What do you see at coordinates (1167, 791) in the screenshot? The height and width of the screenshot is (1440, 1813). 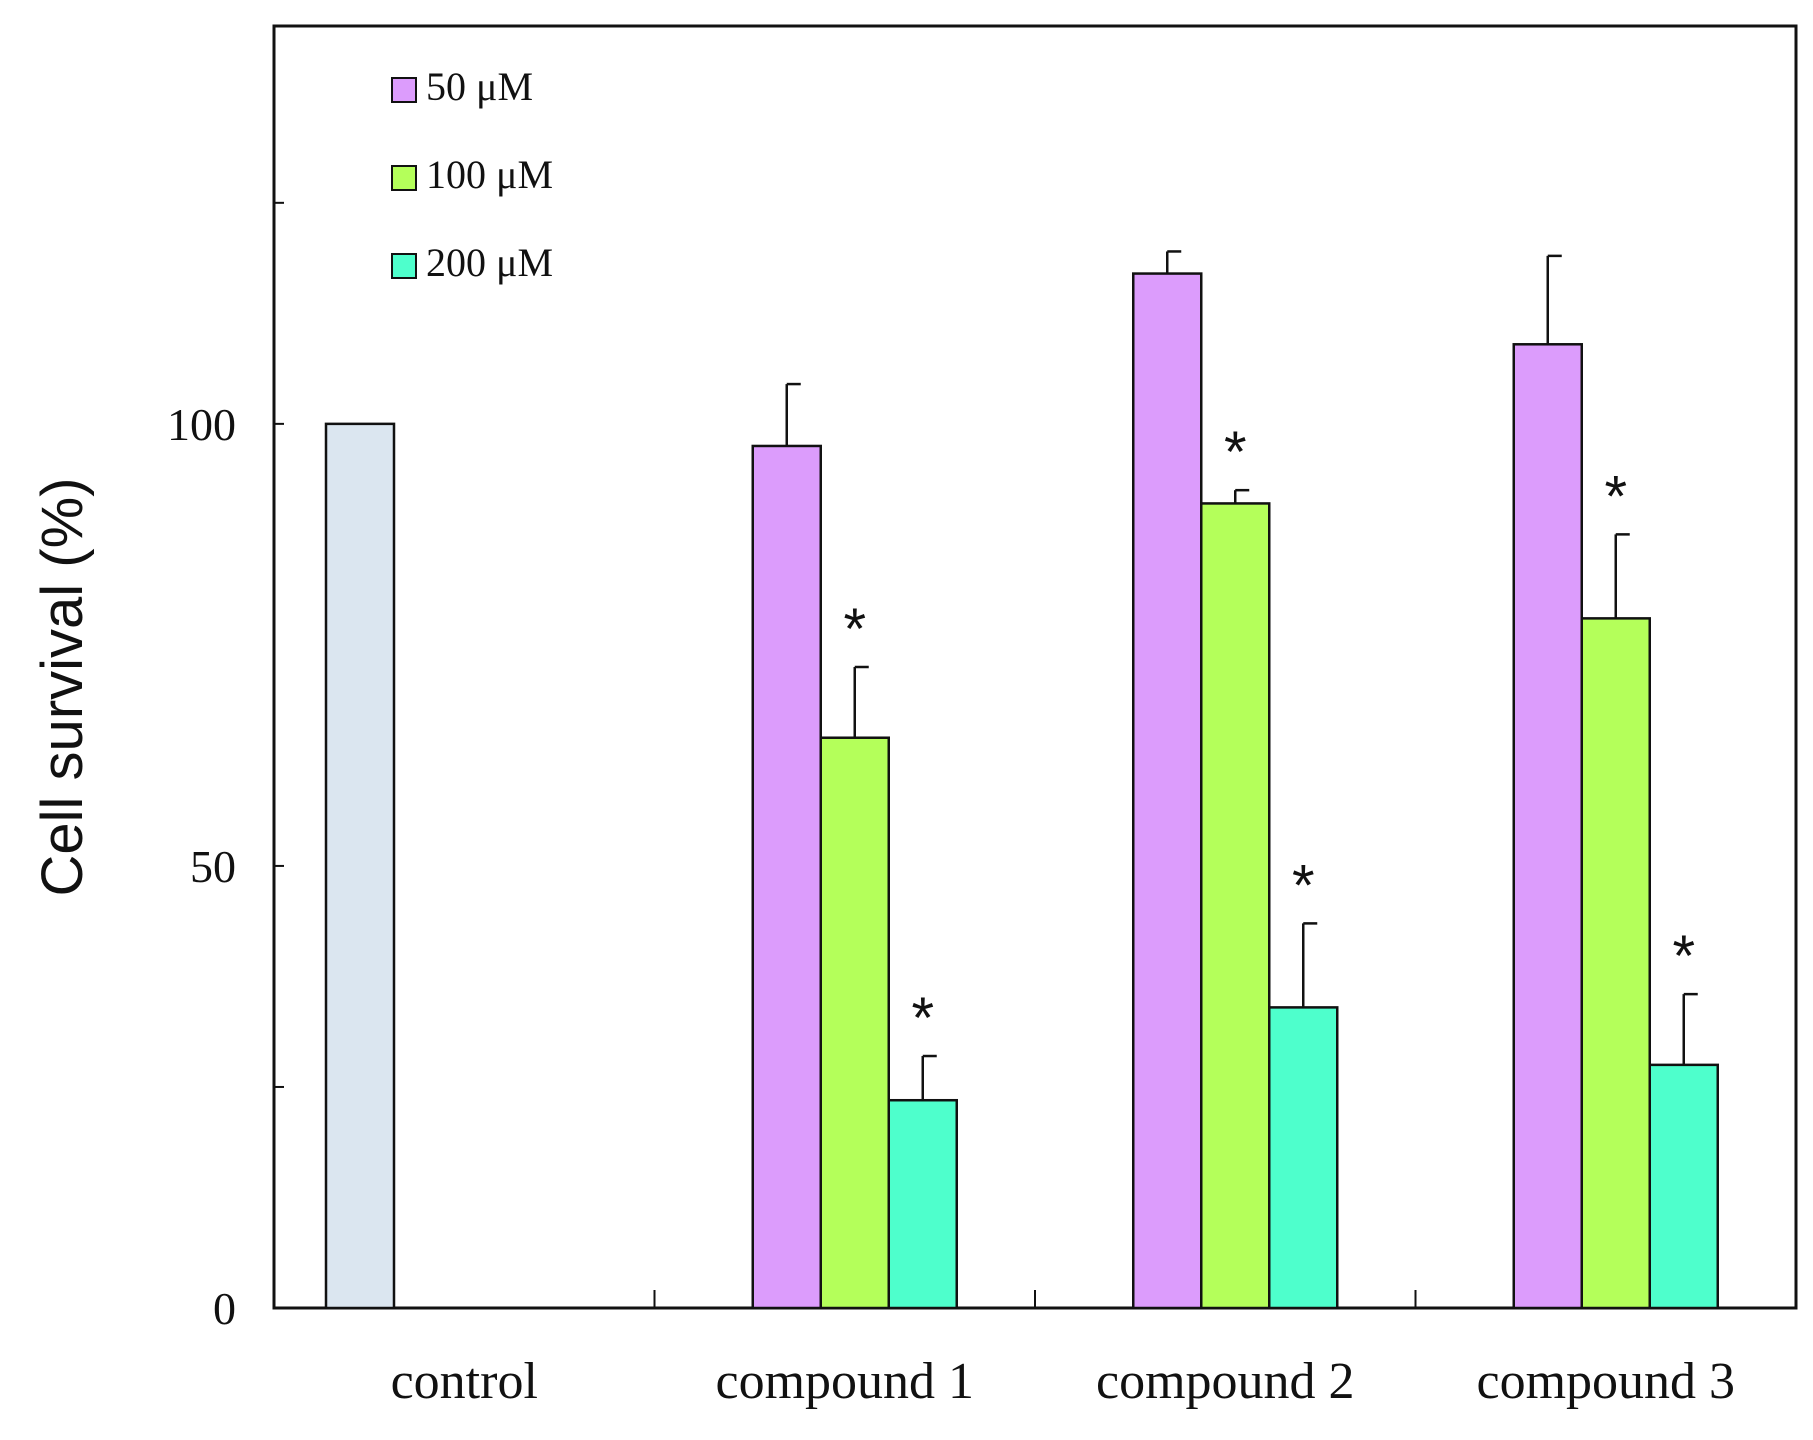 I see `bar-50μM-compound-2` at bounding box center [1167, 791].